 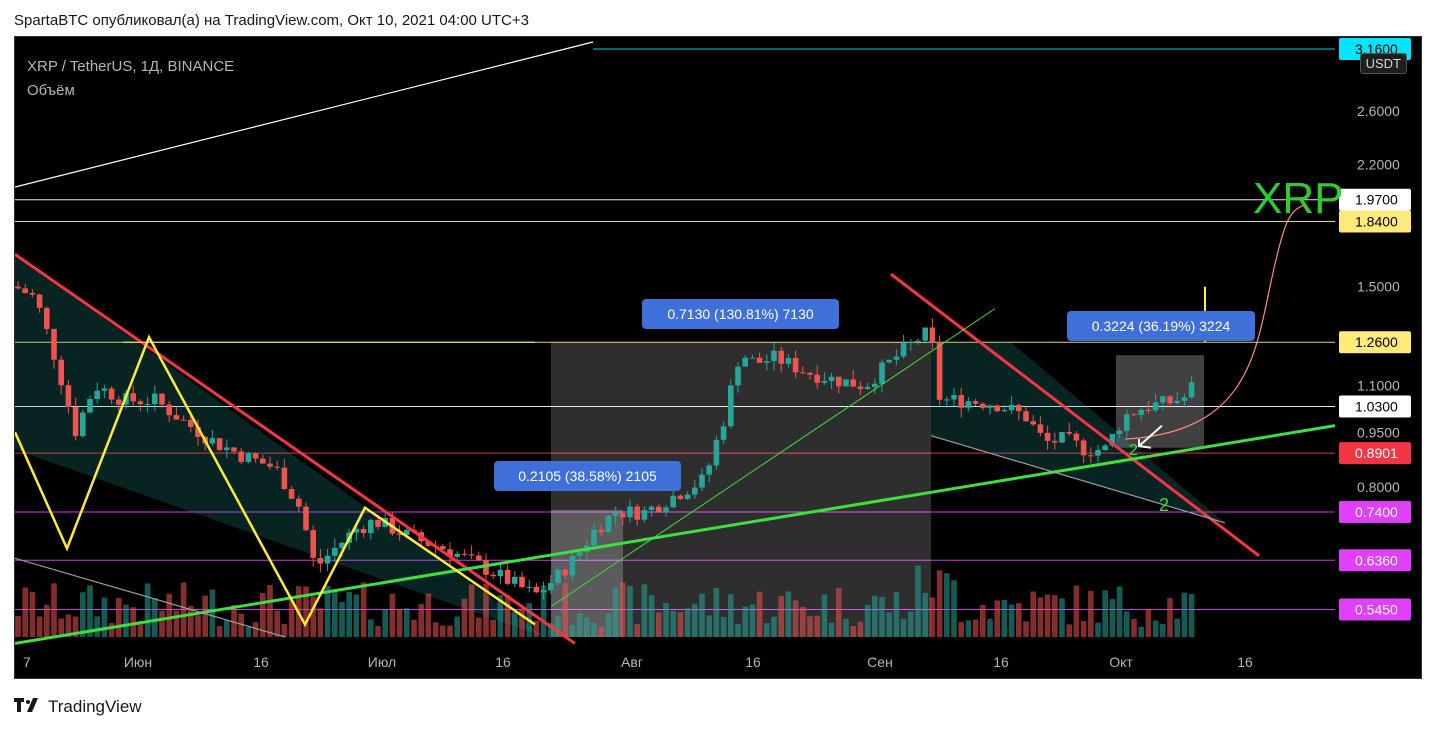 I want to click on channel-fill, so click(x=1078, y=432).